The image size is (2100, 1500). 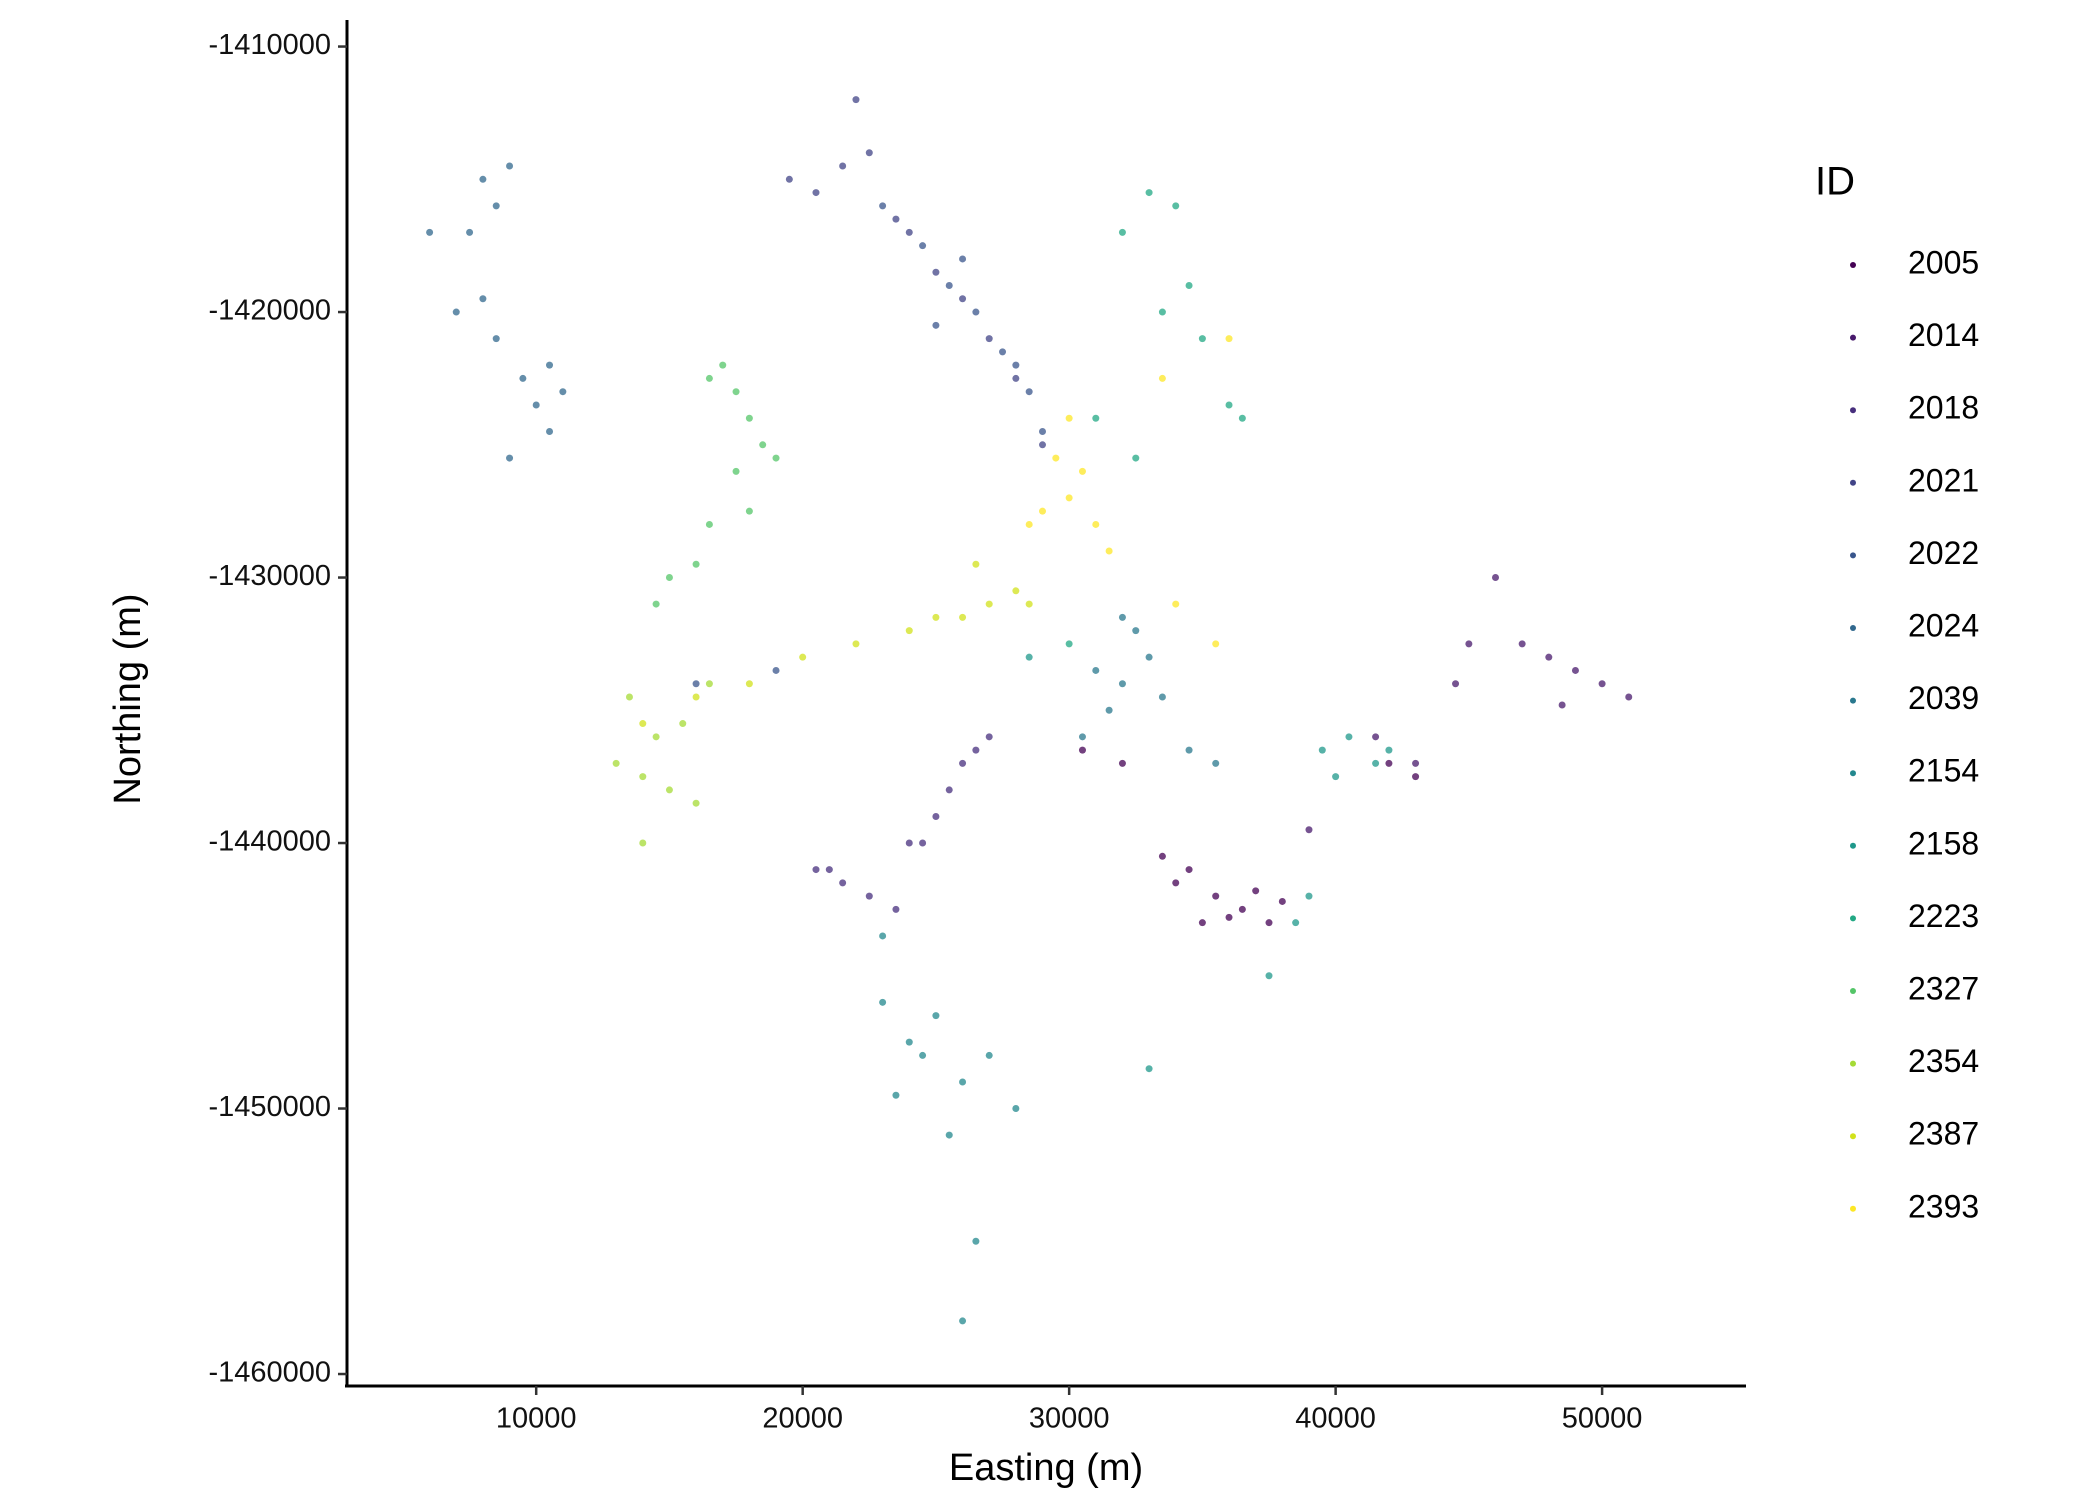 What do you see at coordinates (1943, 480) in the screenshot?
I see `legend-label: 2021` at bounding box center [1943, 480].